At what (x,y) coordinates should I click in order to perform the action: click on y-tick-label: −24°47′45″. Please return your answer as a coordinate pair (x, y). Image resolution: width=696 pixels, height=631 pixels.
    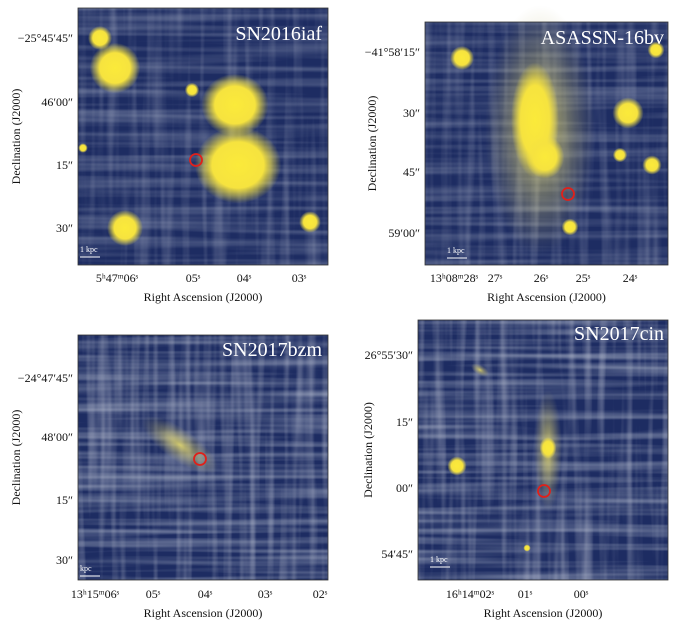
    Looking at the image, I should click on (45, 378).